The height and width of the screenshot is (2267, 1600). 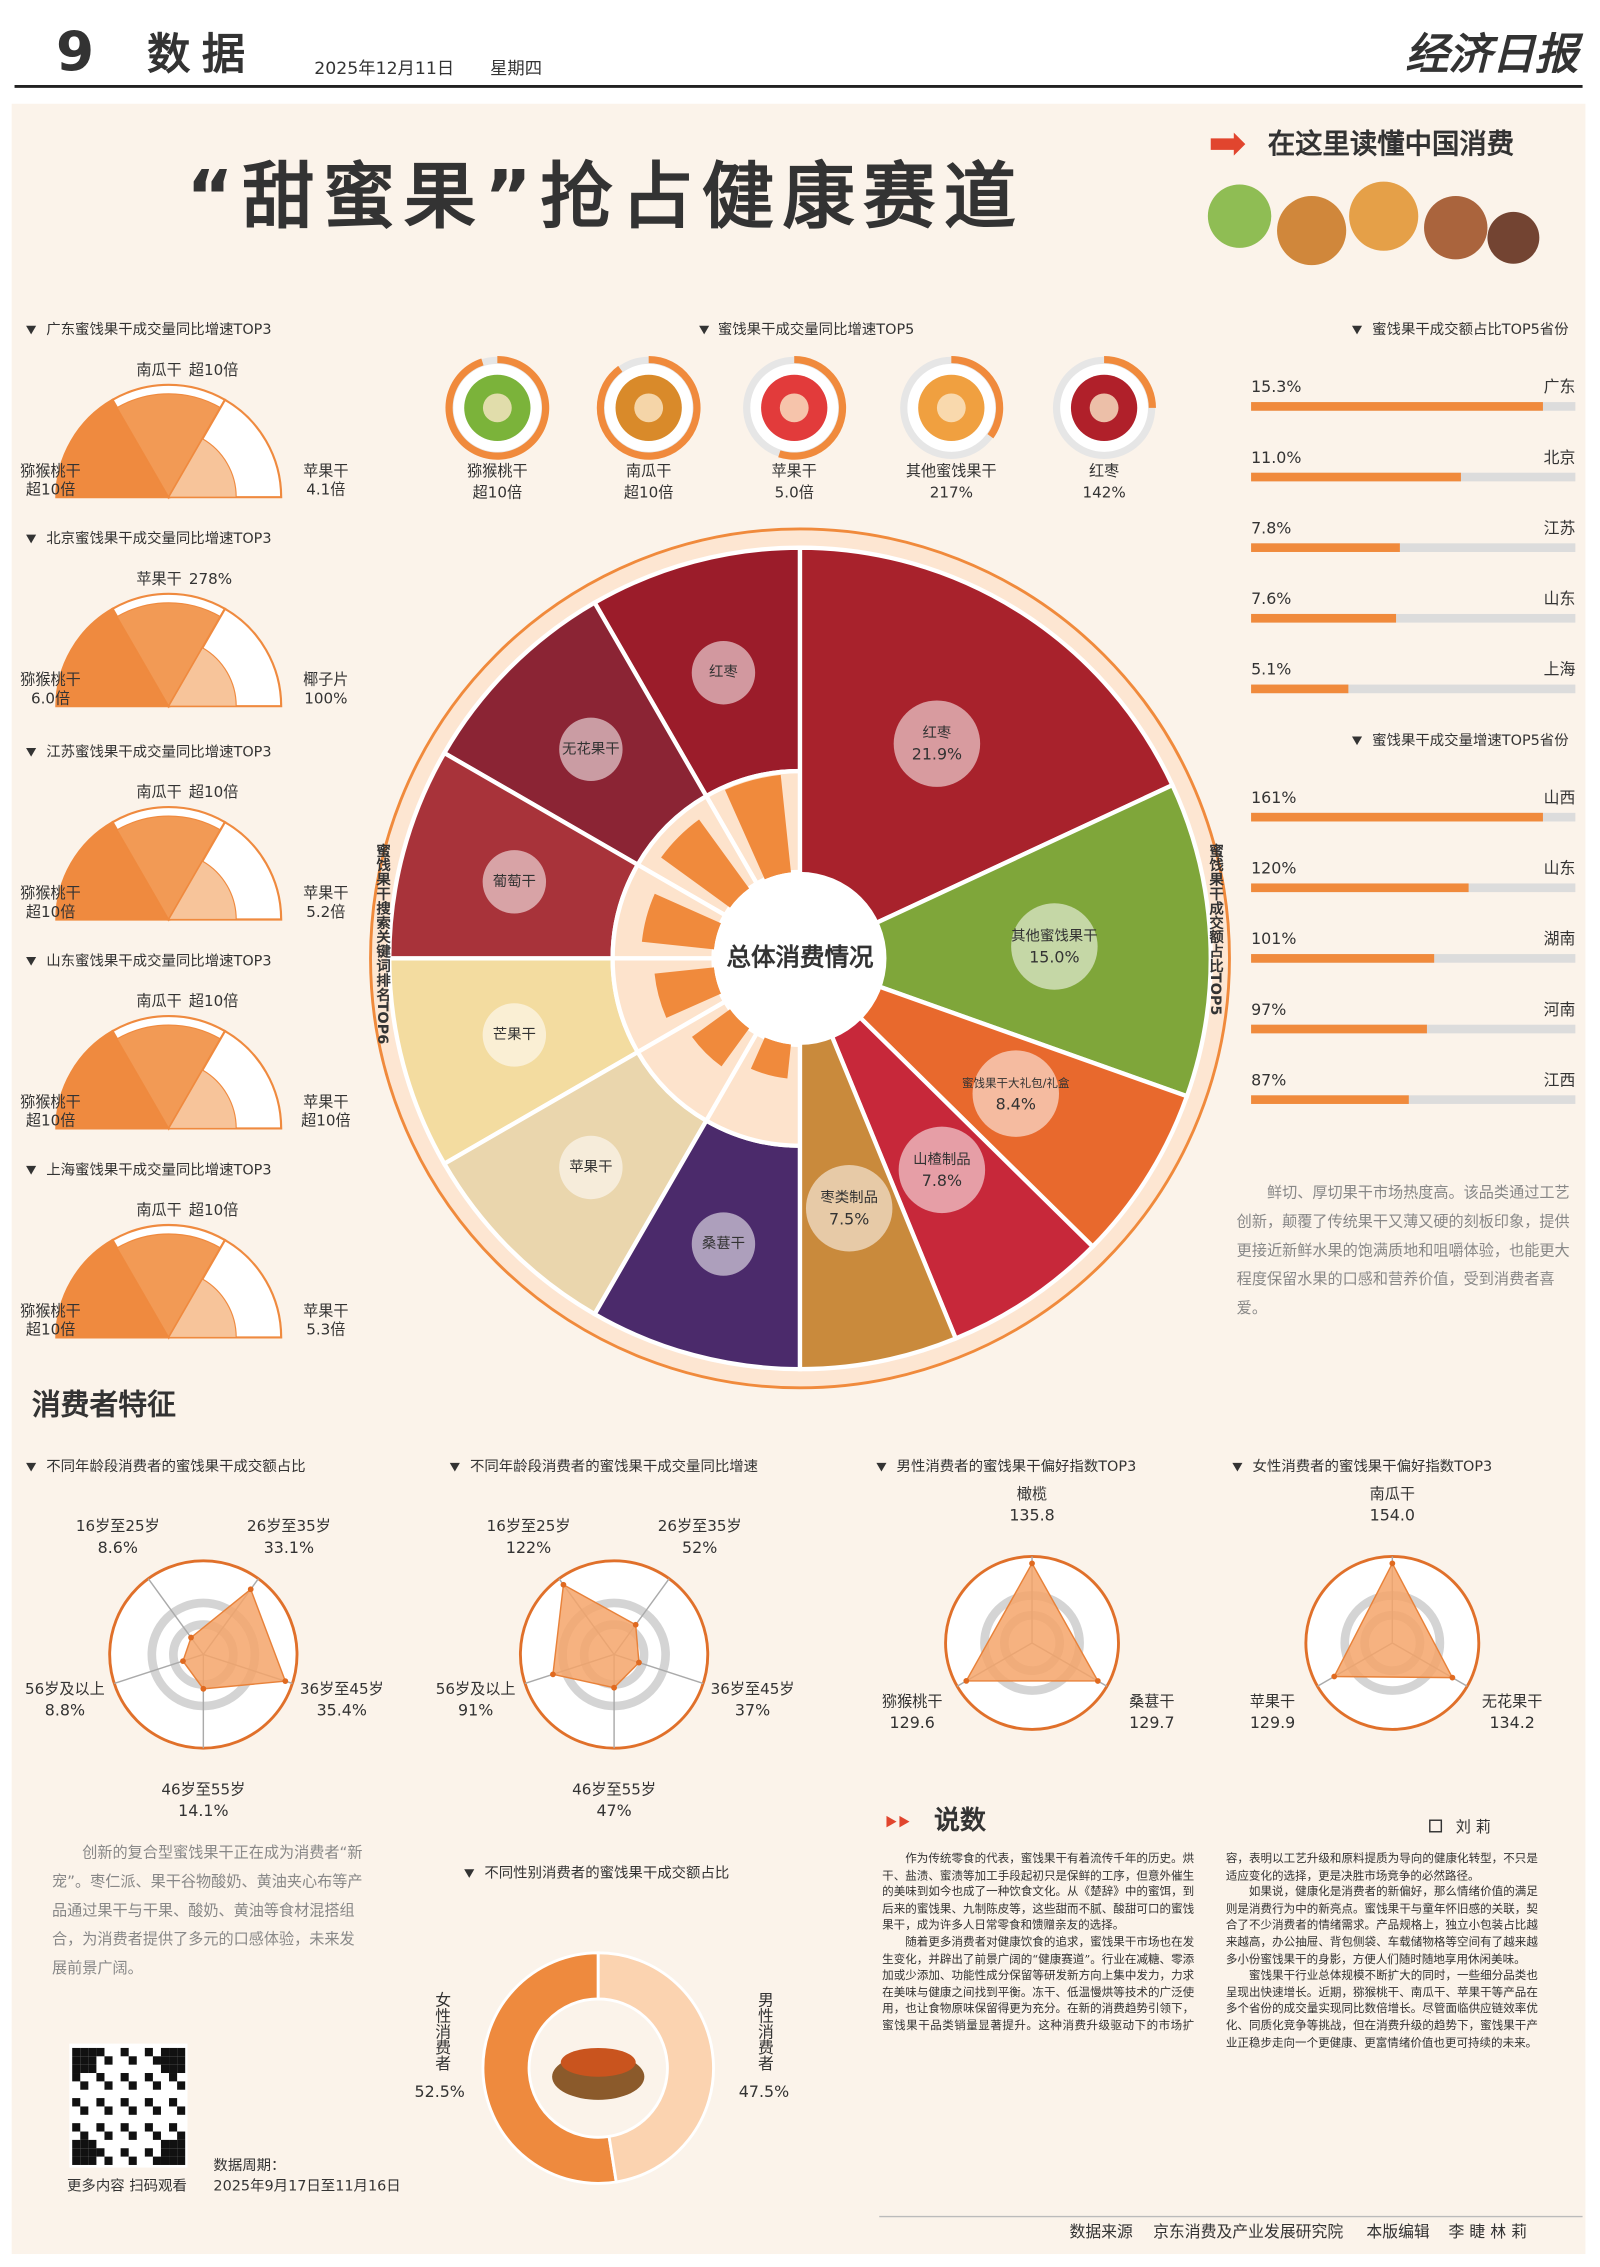 I want to click on item-value: 217%, so click(x=951, y=492).